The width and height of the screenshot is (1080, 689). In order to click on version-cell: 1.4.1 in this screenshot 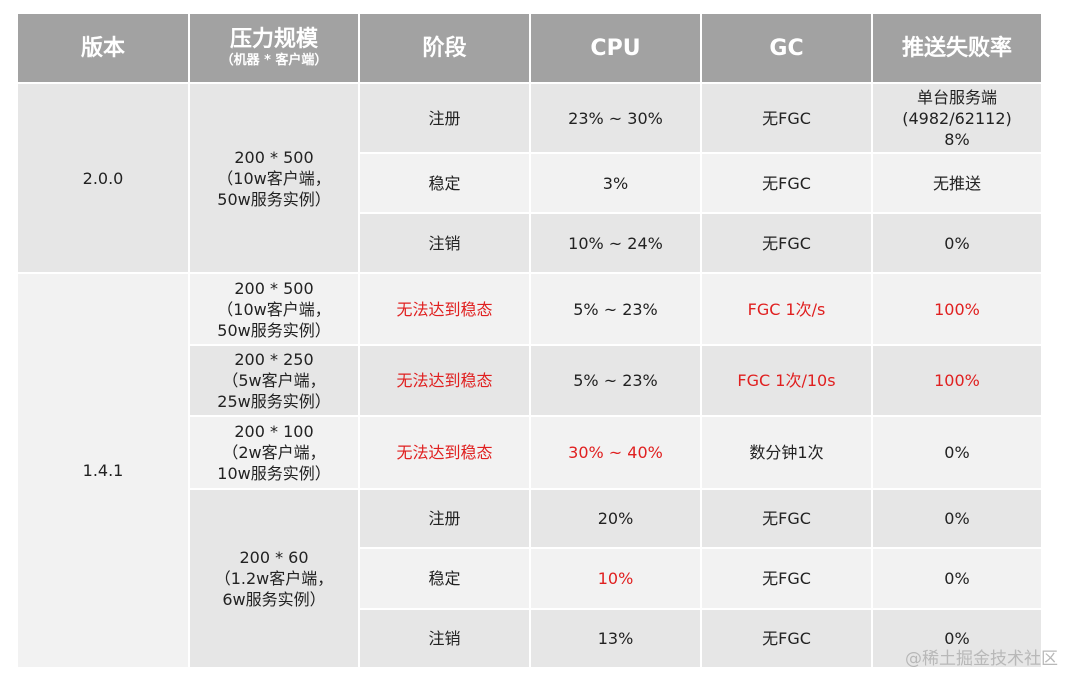, I will do `click(104, 471)`.